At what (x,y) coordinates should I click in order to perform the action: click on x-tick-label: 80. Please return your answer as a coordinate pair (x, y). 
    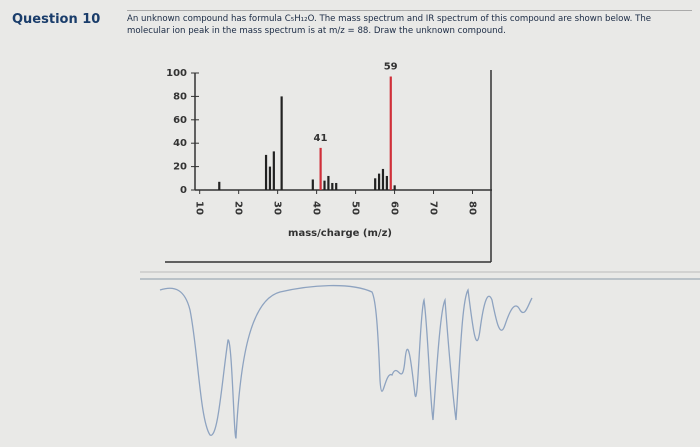
    Looking at the image, I should click on (472, 208).